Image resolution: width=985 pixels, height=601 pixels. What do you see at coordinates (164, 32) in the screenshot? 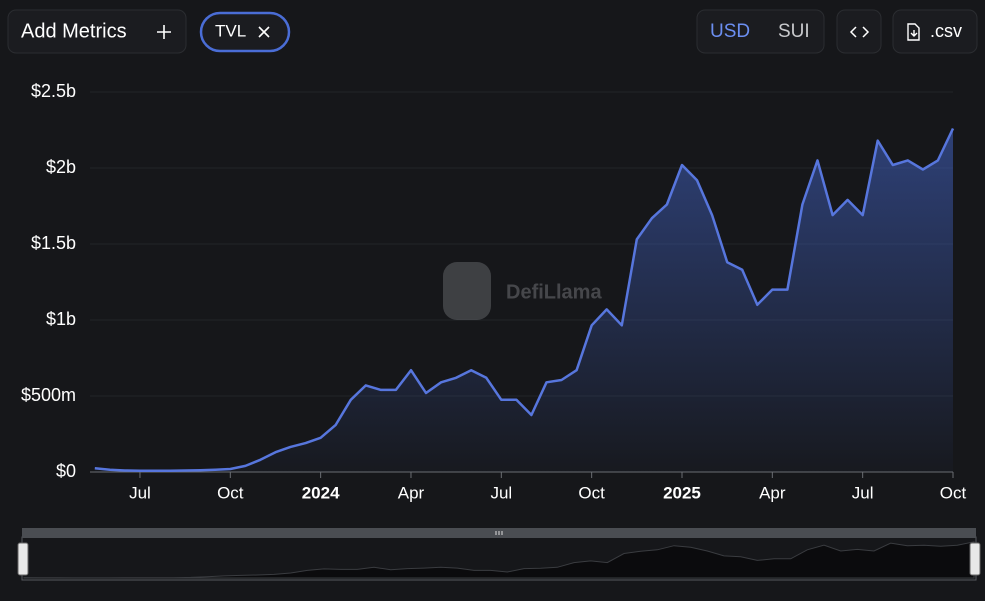
I see `plus-icon` at bounding box center [164, 32].